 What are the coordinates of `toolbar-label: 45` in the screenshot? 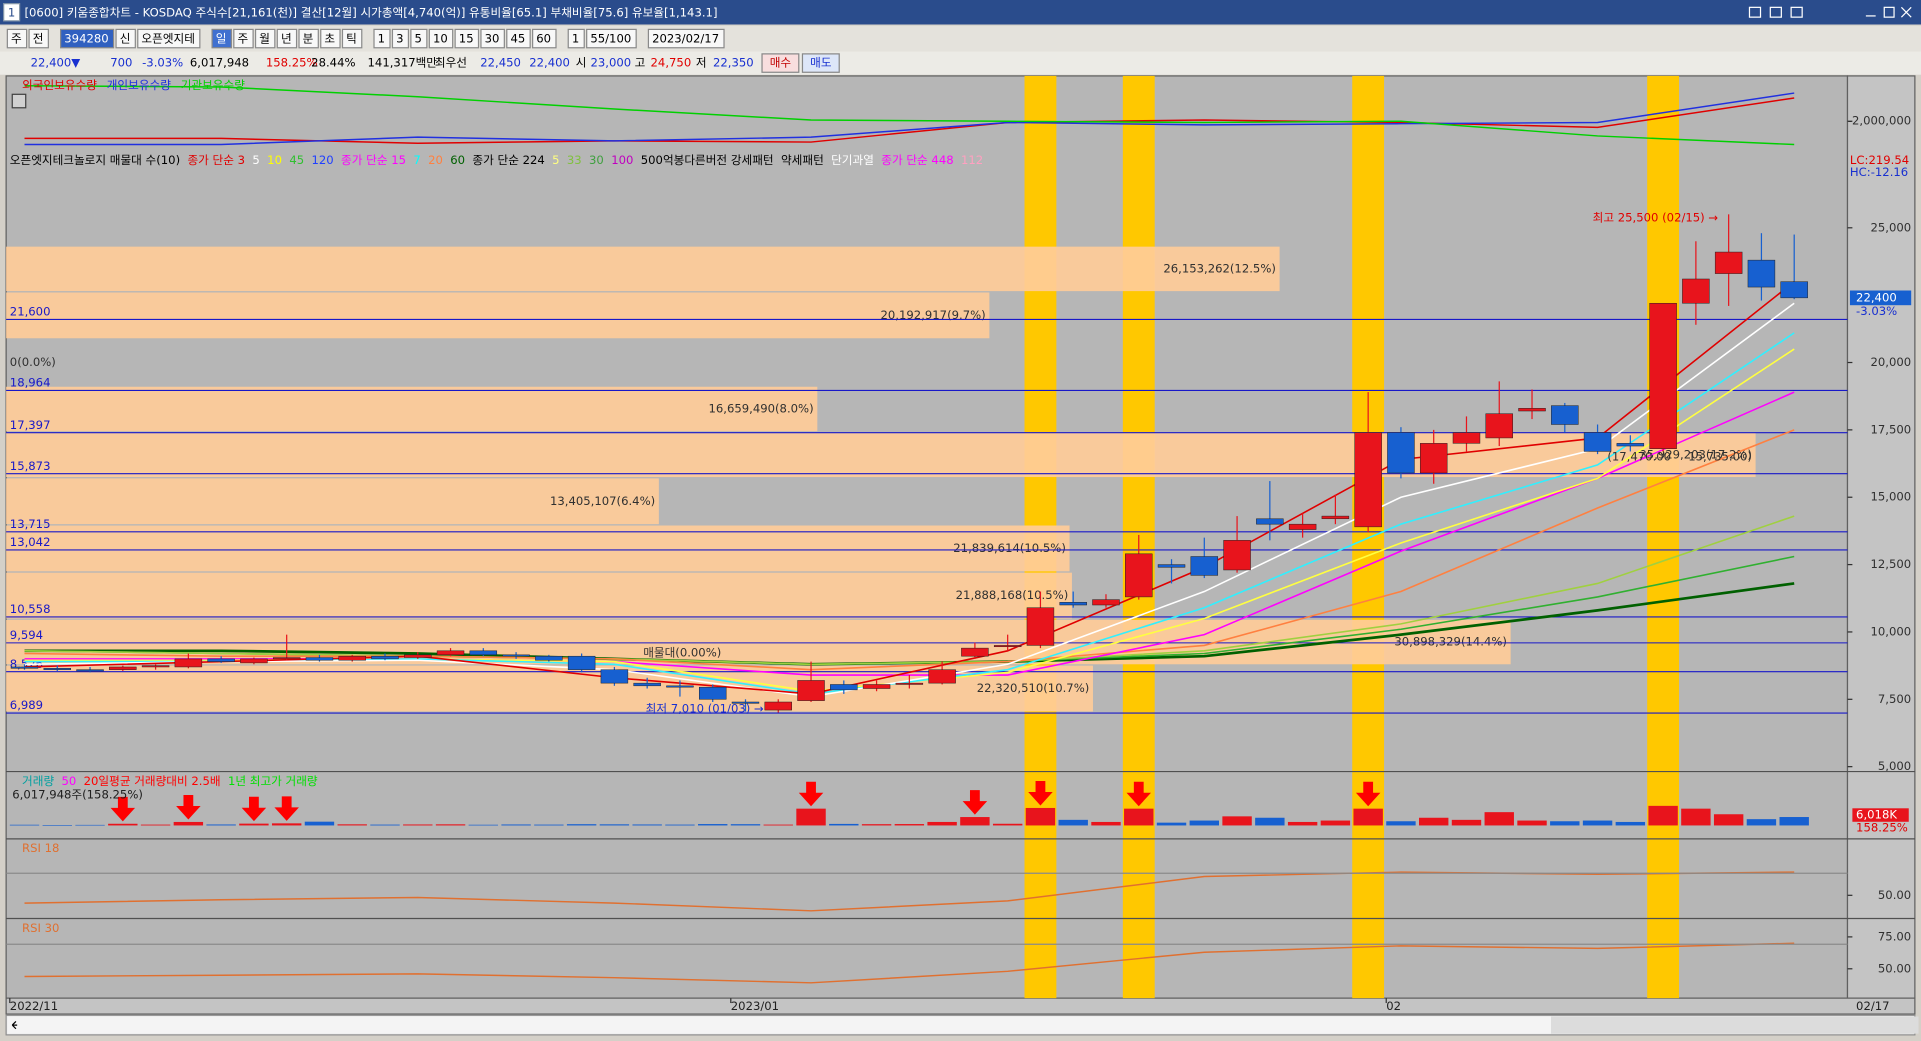 It's located at (517, 39).